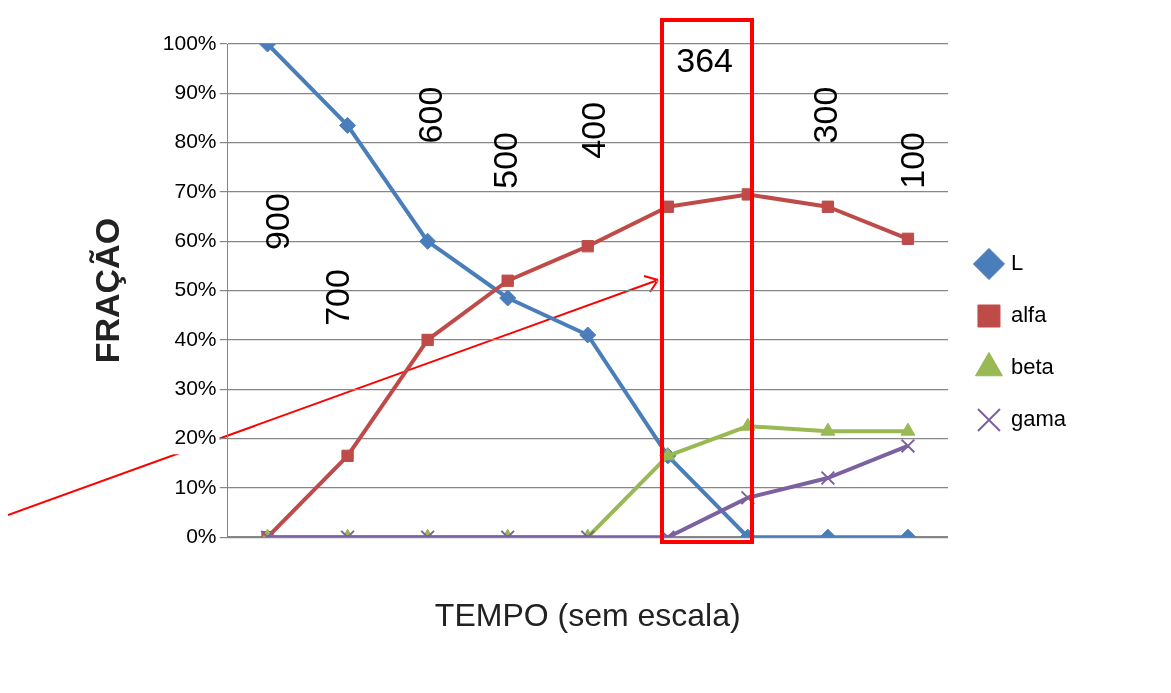 This screenshot has width=1171, height=693. Describe the element at coordinates (195, 338) in the screenshot. I see `y-tick-label: 40%` at that location.